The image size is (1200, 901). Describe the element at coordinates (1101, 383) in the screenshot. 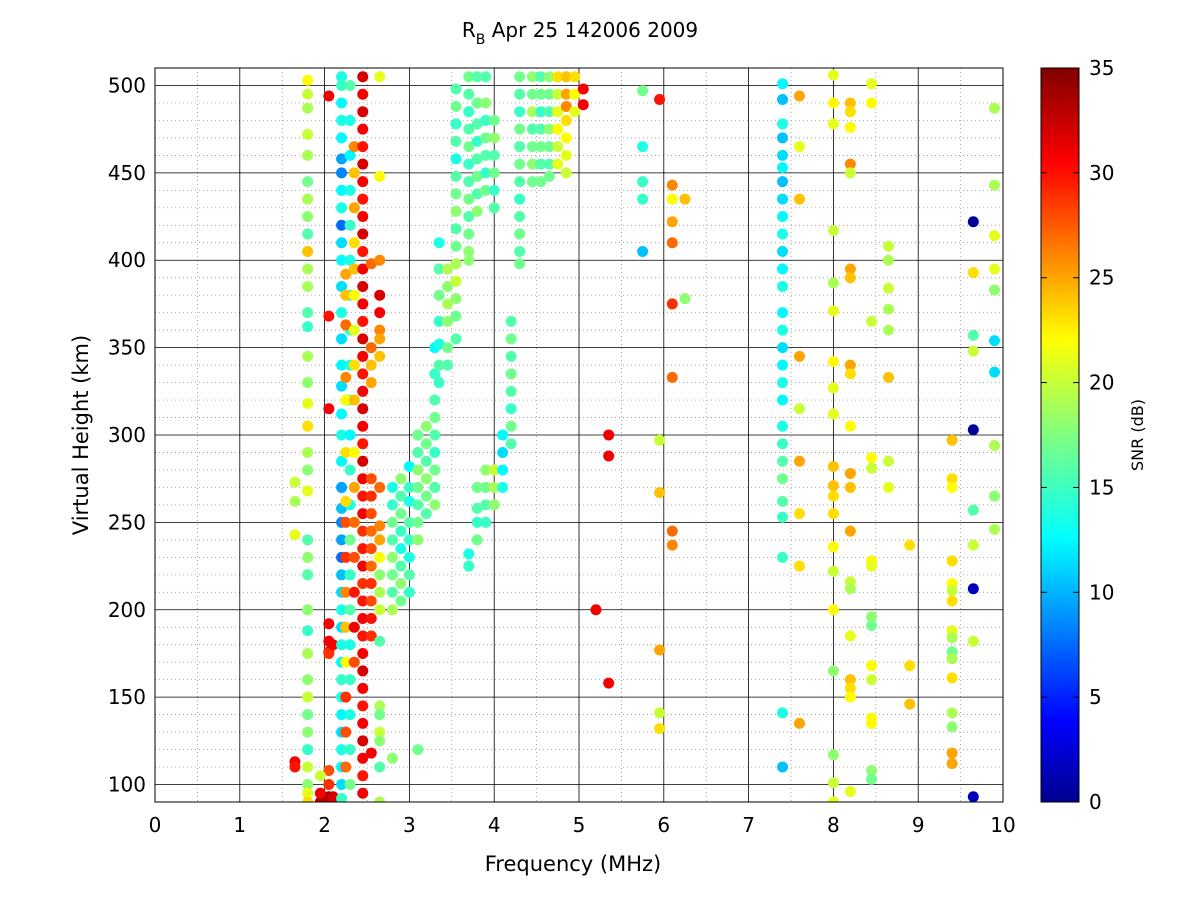

I see `colorbar-tick-label: 20` at that location.